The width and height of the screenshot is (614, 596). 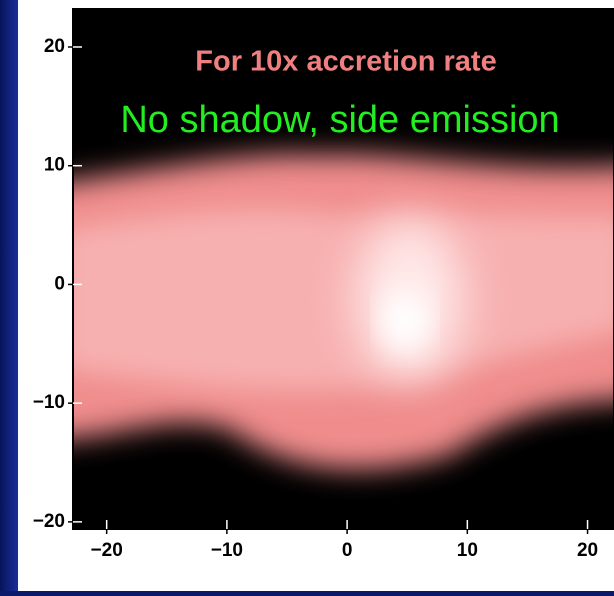 What do you see at coordinates (54, 46) in the screenshot?
I see `y-tick-label: 20` at bounding box center [54, 46].